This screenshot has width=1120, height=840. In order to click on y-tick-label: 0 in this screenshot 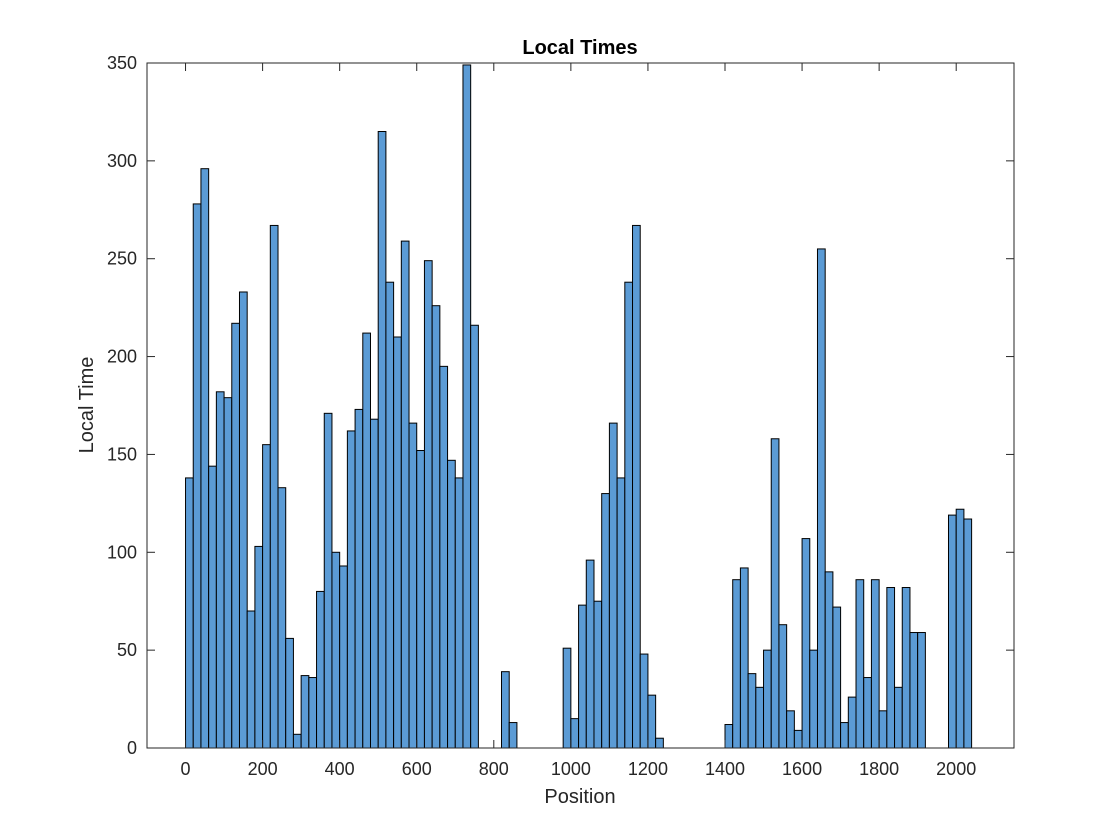, I will do `click(132, 748)`.